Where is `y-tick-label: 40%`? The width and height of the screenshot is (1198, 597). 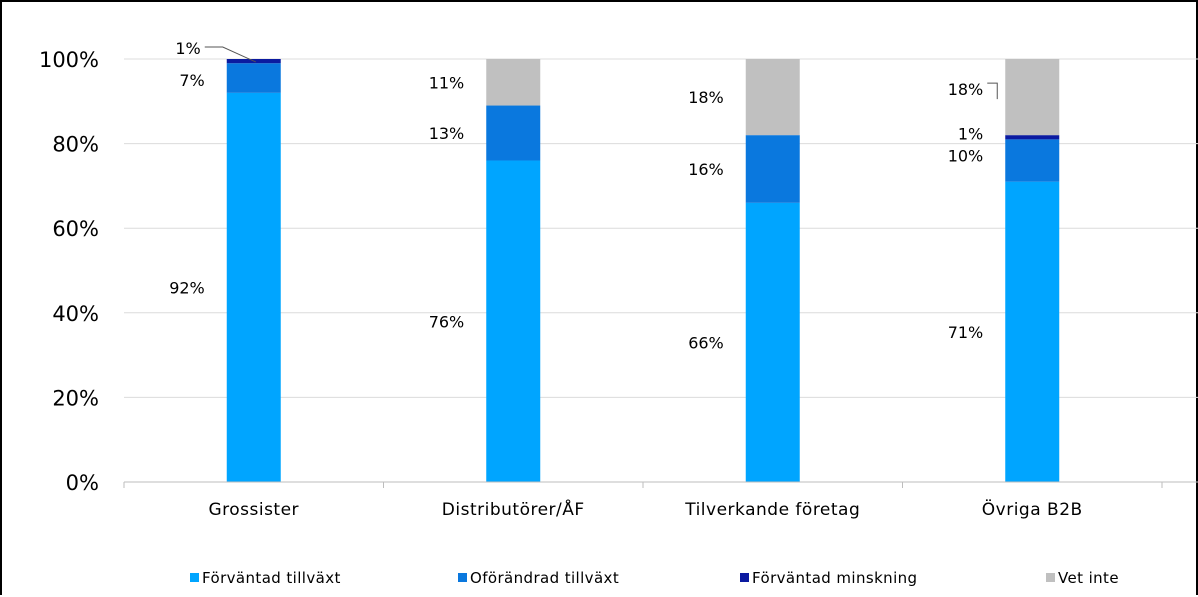
y-tick-label: 40% is located at coordinates (75, 314).